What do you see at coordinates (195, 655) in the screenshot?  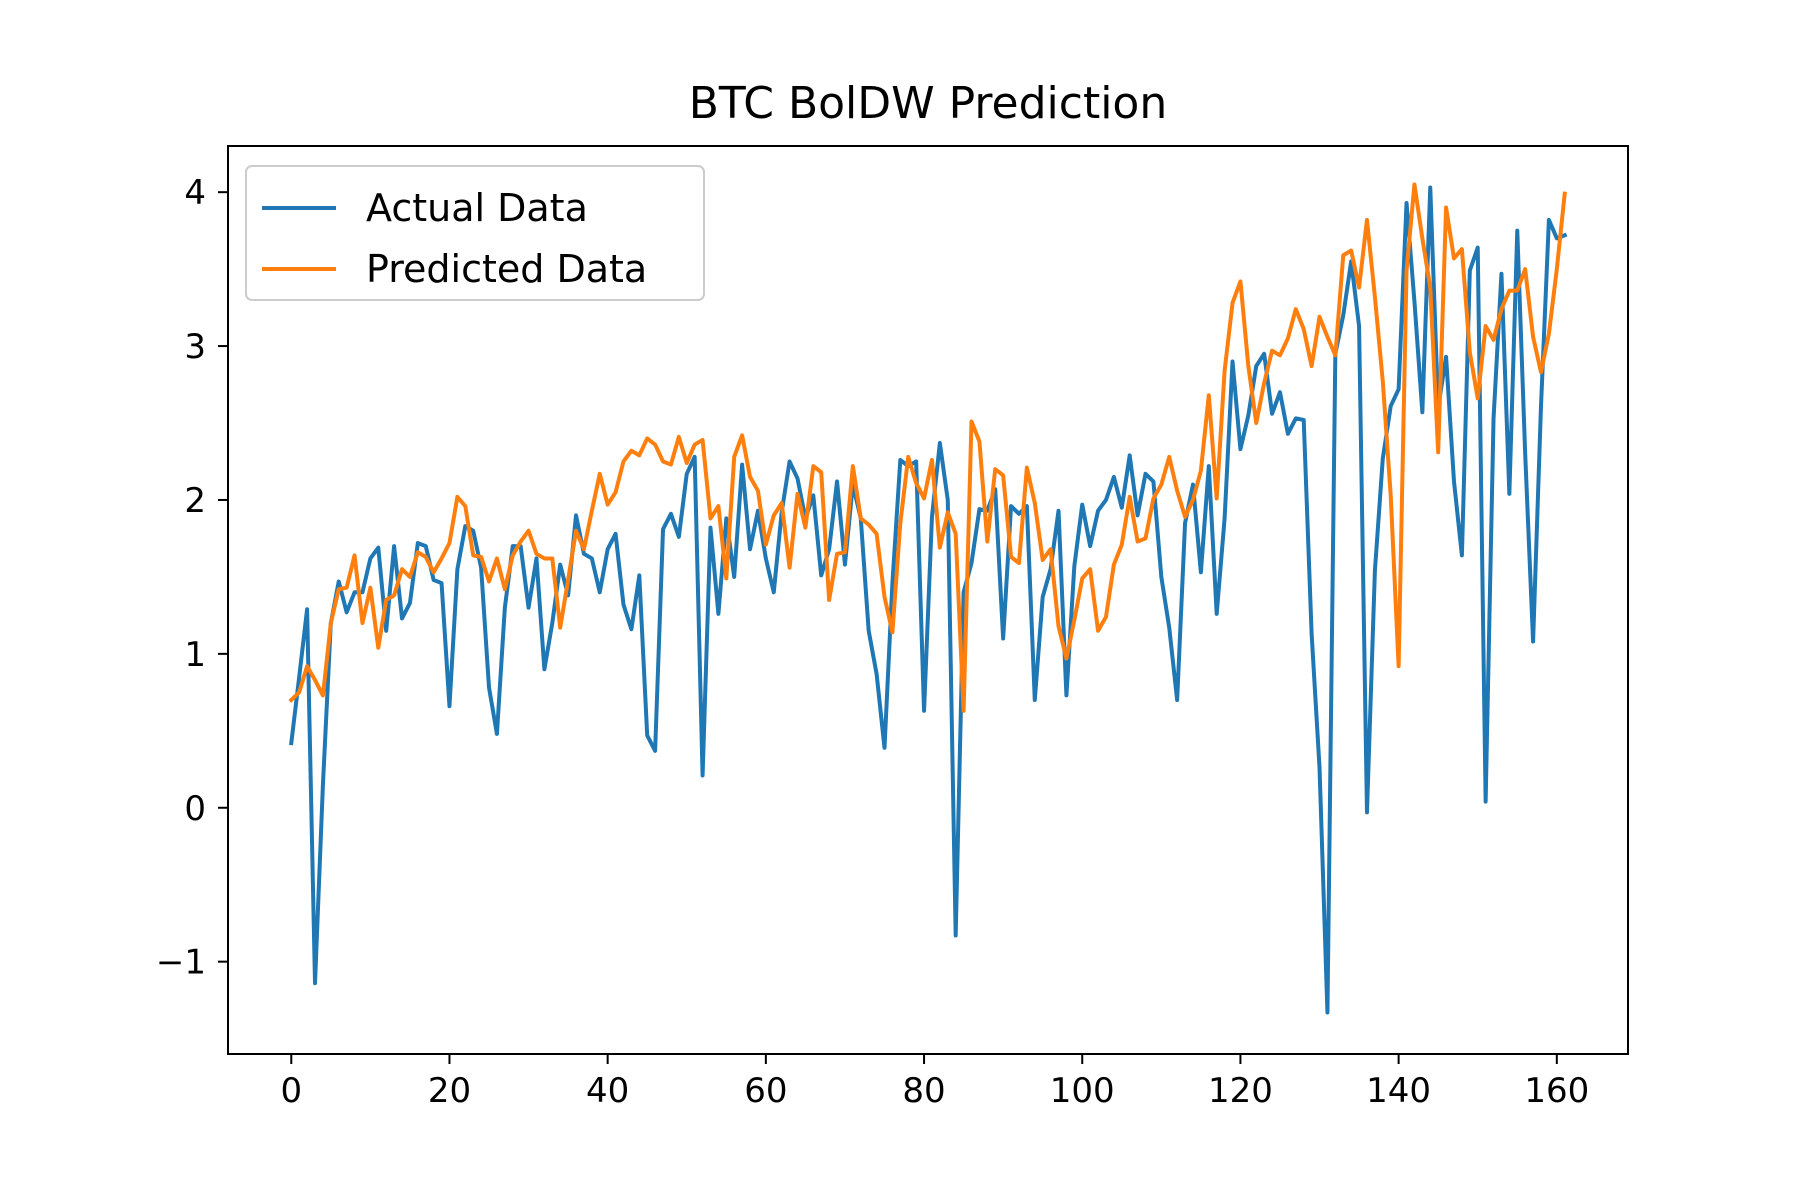 I see `y-tick-label: 1` at bounding box center [195, 655].